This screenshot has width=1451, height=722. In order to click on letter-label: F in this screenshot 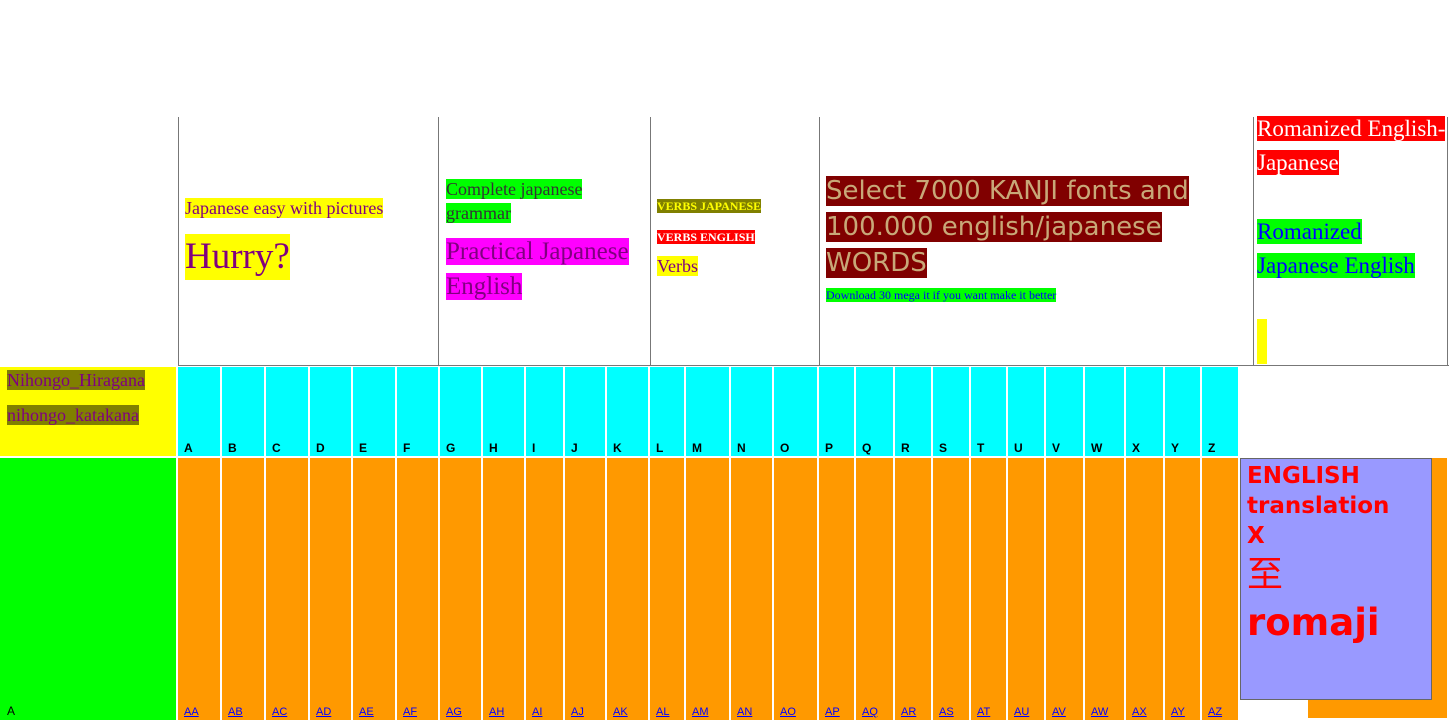, I will do `click(407, 448)`.